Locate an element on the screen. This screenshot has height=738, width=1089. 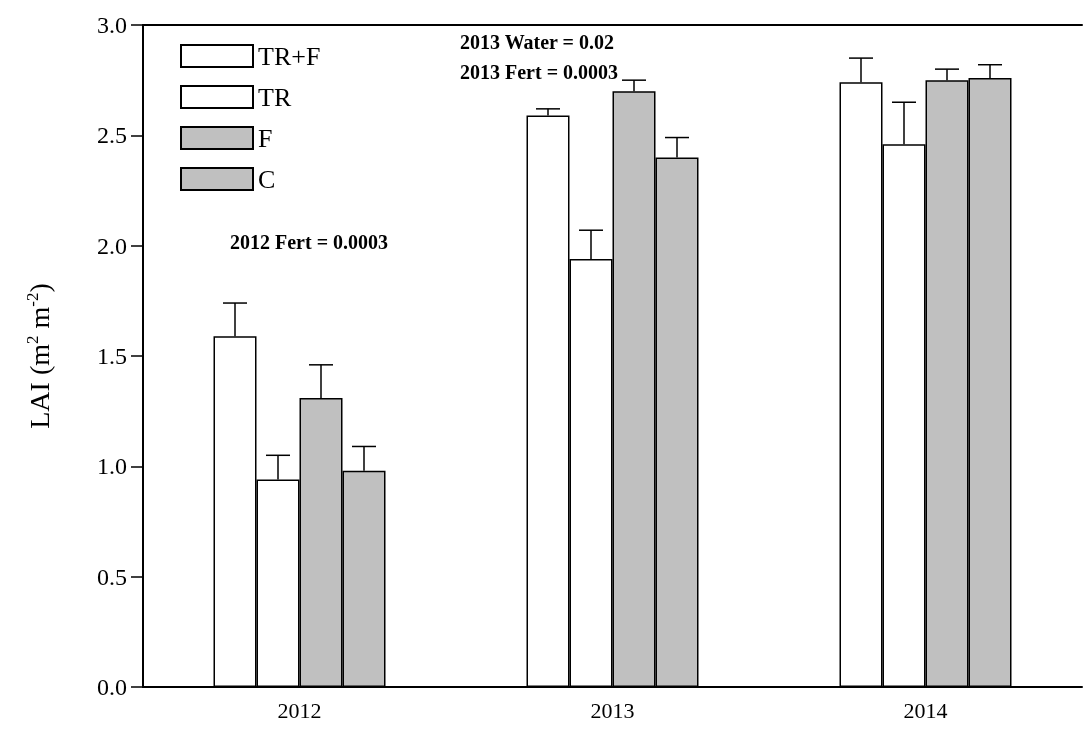
annotation: 2013 Water = 0.02 is located at coordinates (537, 42).